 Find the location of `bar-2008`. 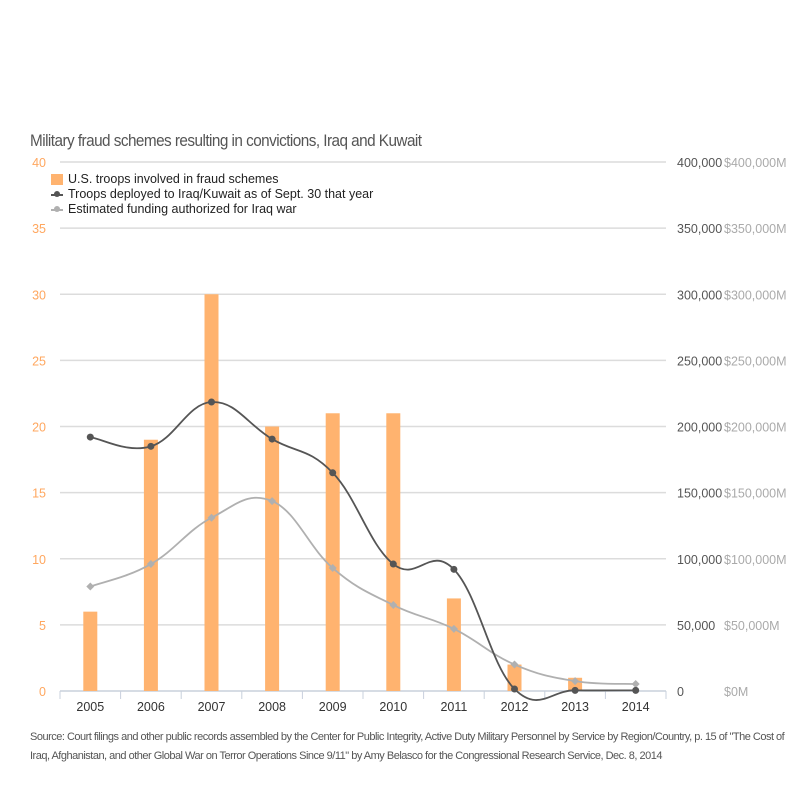

bar-2008 is located at coordinates (272, 558).